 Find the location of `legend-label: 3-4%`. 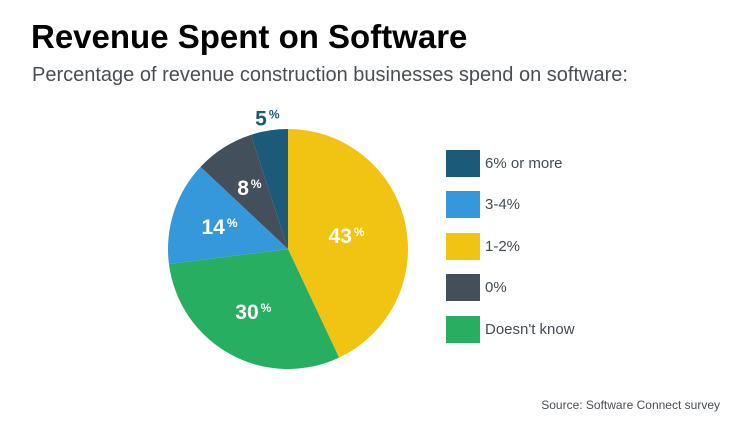

legend-label: 3-4% is located at coordinates (503, 204).